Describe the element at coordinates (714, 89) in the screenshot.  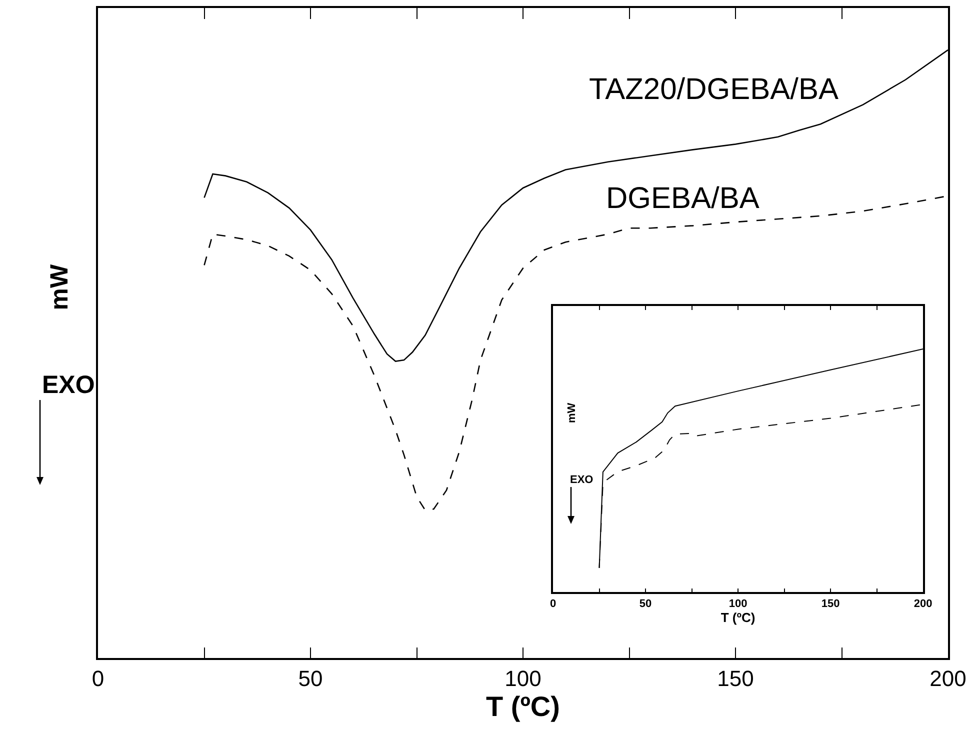
I see `series-label: TAZ20/DGEBA/BA` at that location.